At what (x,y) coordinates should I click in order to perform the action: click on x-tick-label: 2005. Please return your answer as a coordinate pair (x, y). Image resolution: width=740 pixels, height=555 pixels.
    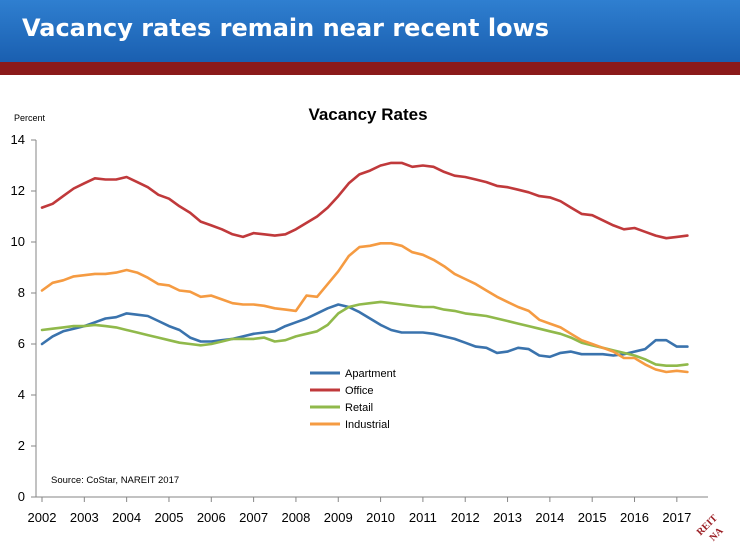
    Looking at the image, I should click on (169, 517).